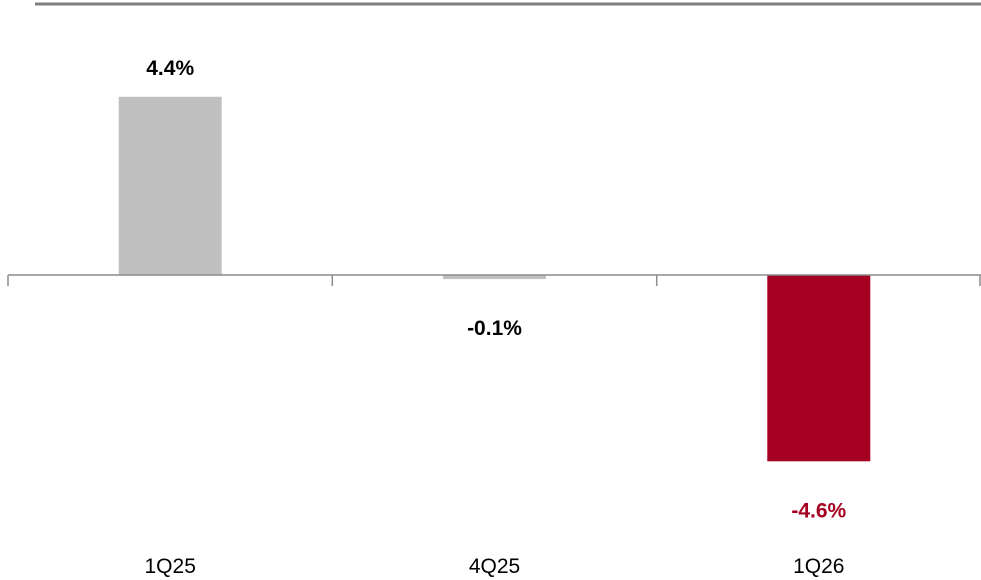 The width and height of the screenshot is (981, 580). What do you see at coordinates (494, 328) in the screenshot?
I see `value-label-4Q25: -0.1%` at bounding box center [494, 328].